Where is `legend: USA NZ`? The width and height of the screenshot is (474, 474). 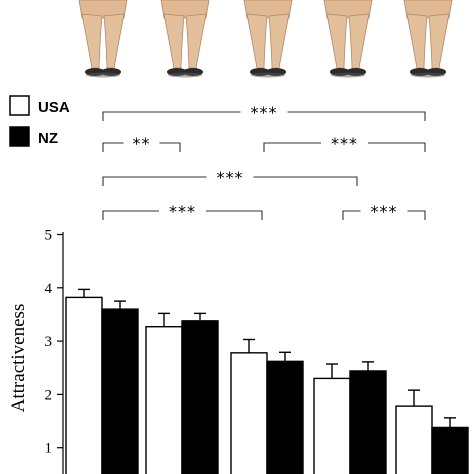
legend: USA NZ is located at coordinates (39, 121).